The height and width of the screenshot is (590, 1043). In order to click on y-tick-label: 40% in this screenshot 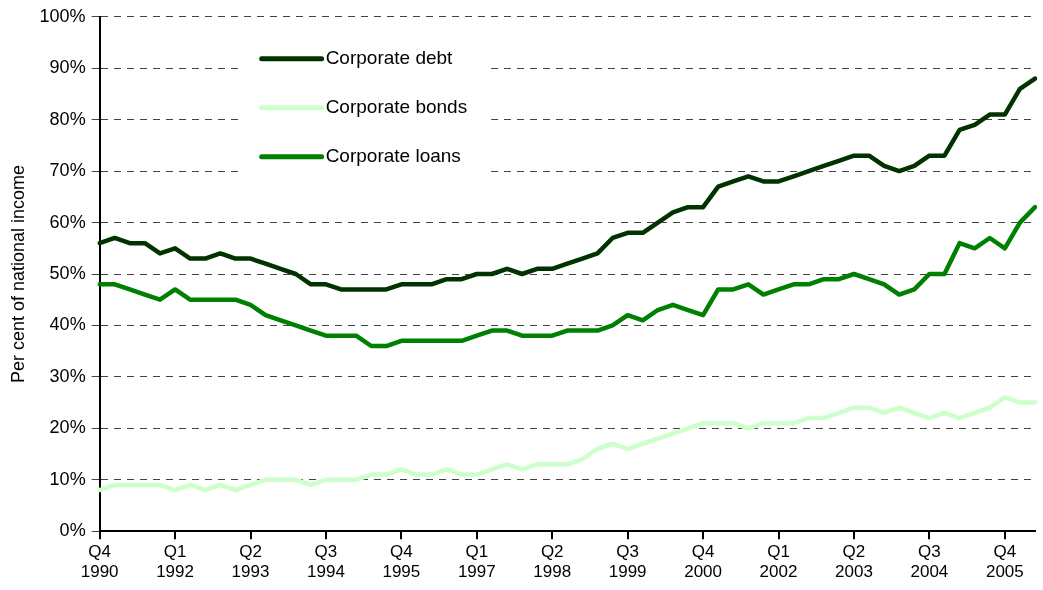, I will do `click(67, 324)`.